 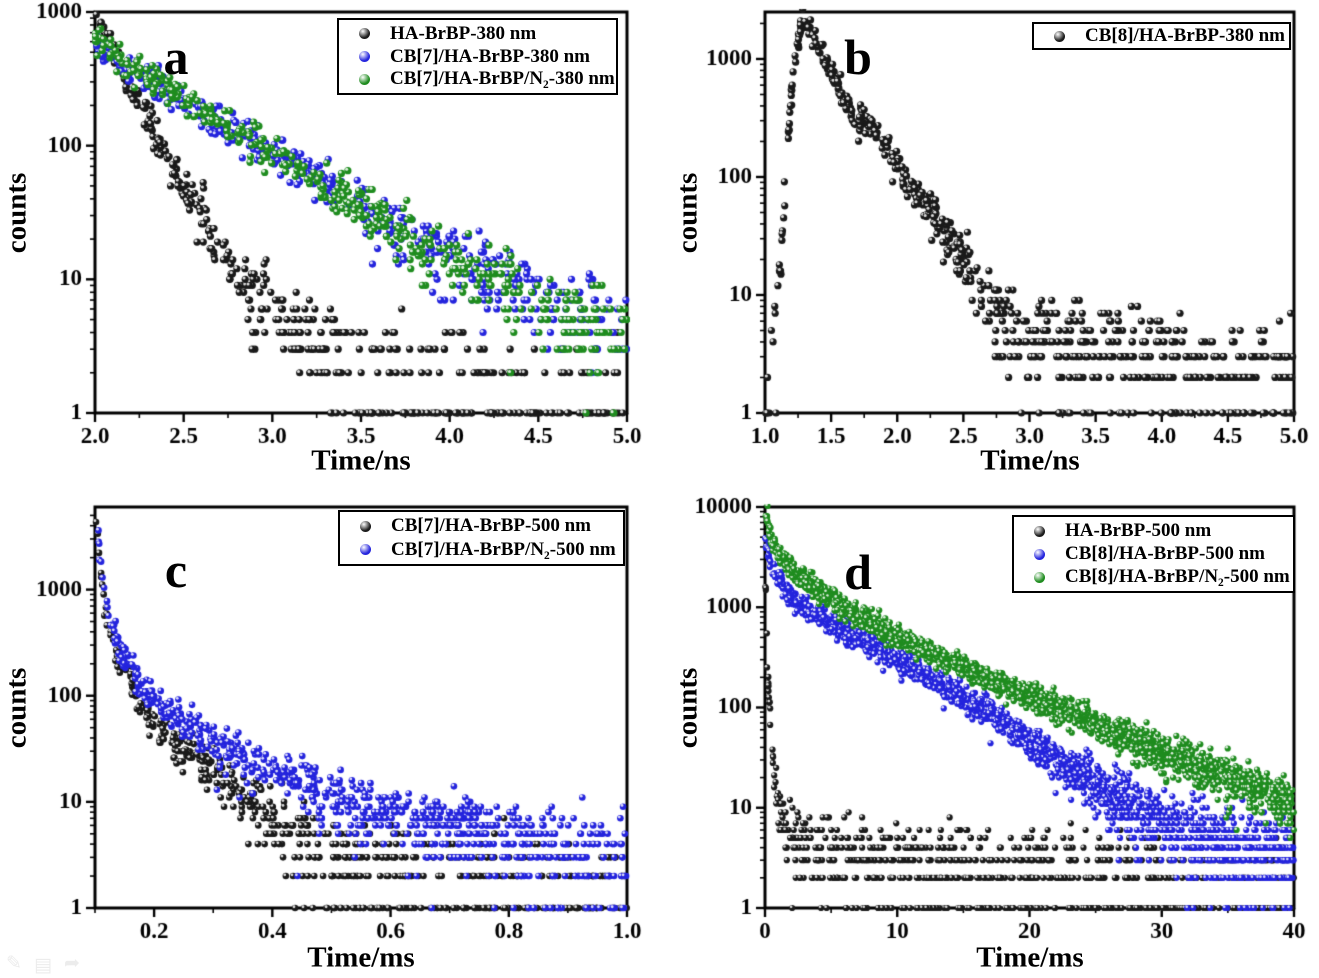 What do you see at coordinates (1177, 576) in the screenshot?
I see `legend-item-label: CB[8]/HA-BrBP/N₂-500 nm` at bounding box center [1177, 576].